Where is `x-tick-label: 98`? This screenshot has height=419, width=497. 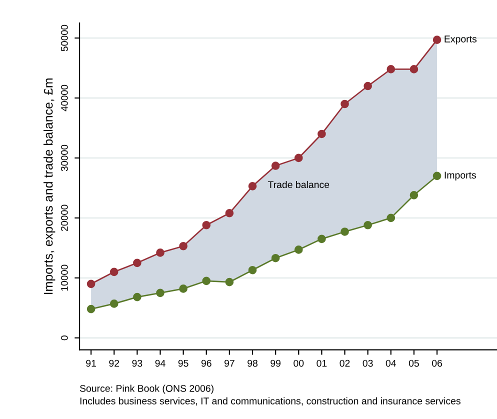 x-tick-label: 98 is located at coordinates (253, 363).